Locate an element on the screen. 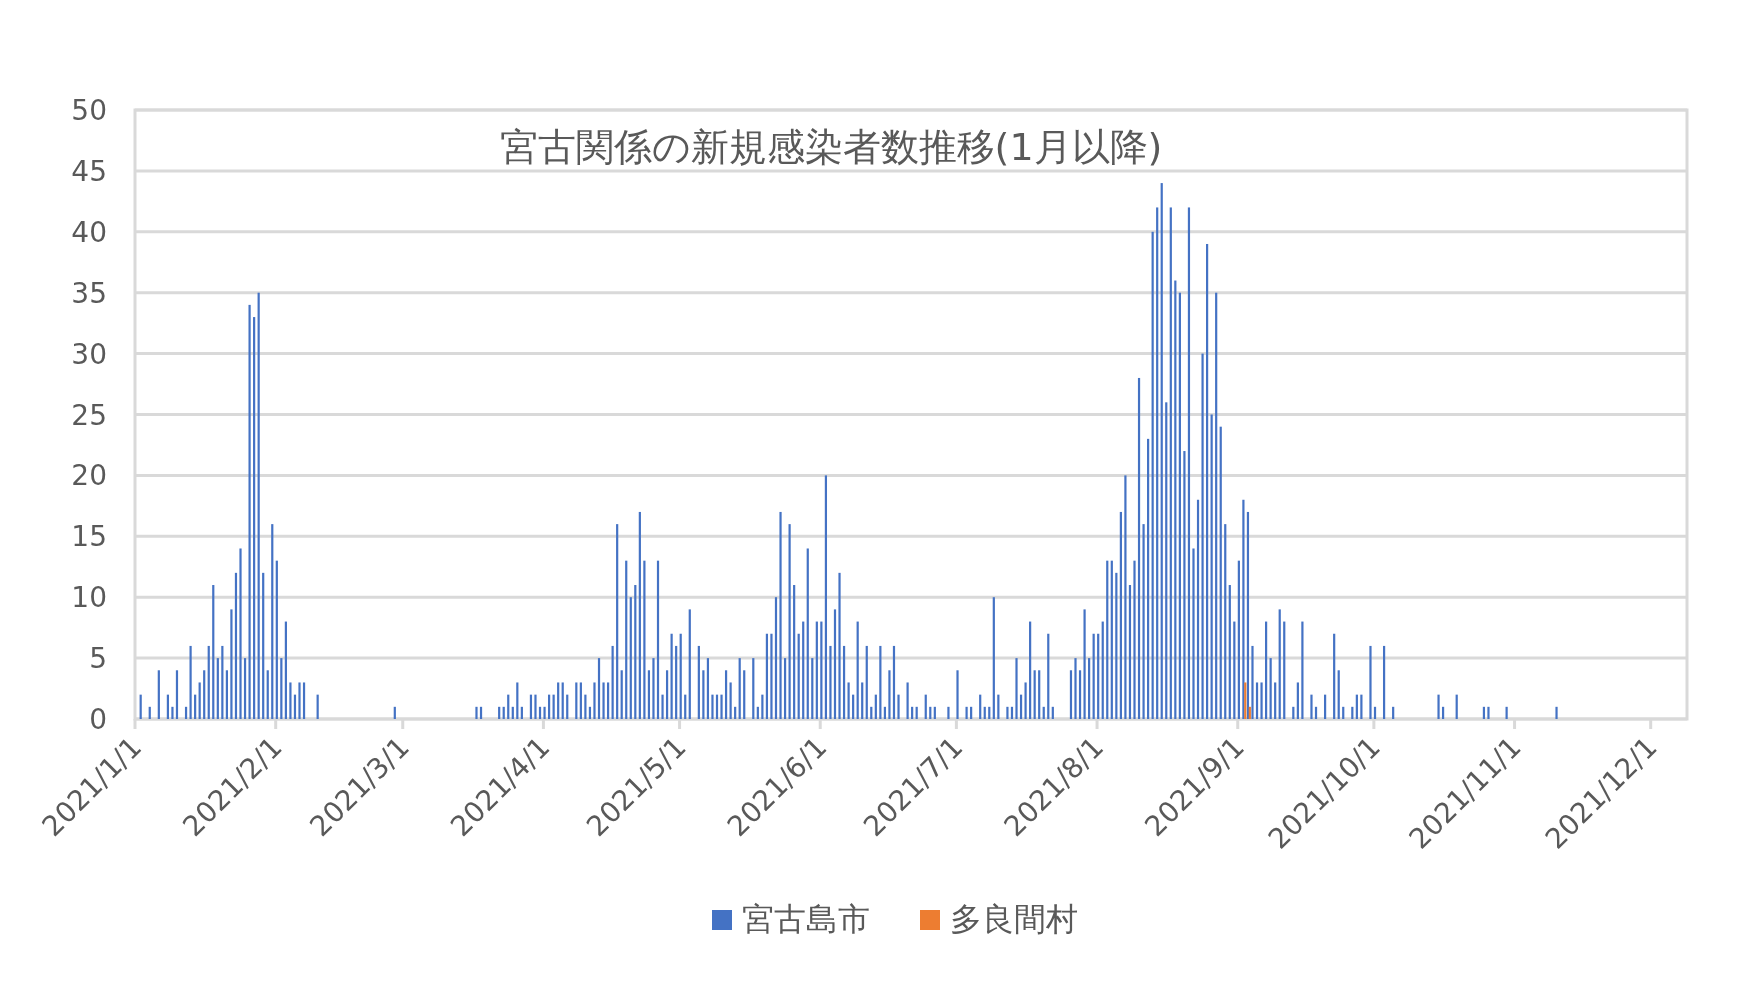 The width and height of the screenshot is (1760, 995). y-tick-label: 5 is located at coordinates (98, 659).